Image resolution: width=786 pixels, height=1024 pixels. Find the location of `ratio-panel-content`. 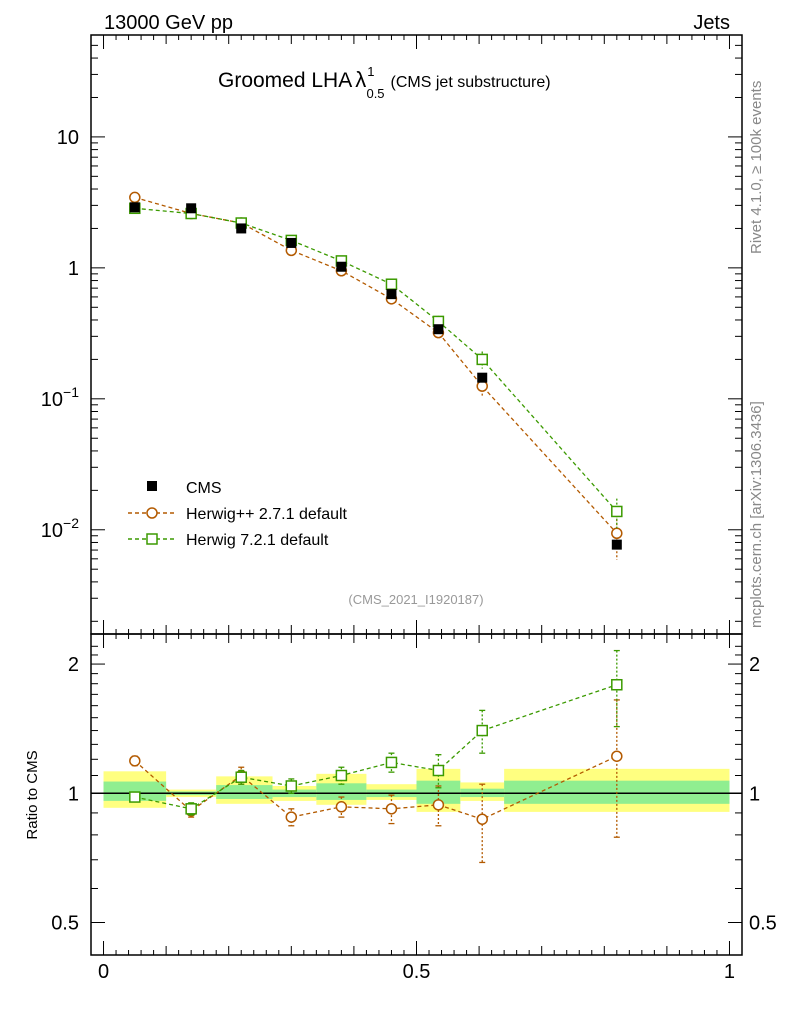

ratio-panel-content is located at coordinates (376, 756).